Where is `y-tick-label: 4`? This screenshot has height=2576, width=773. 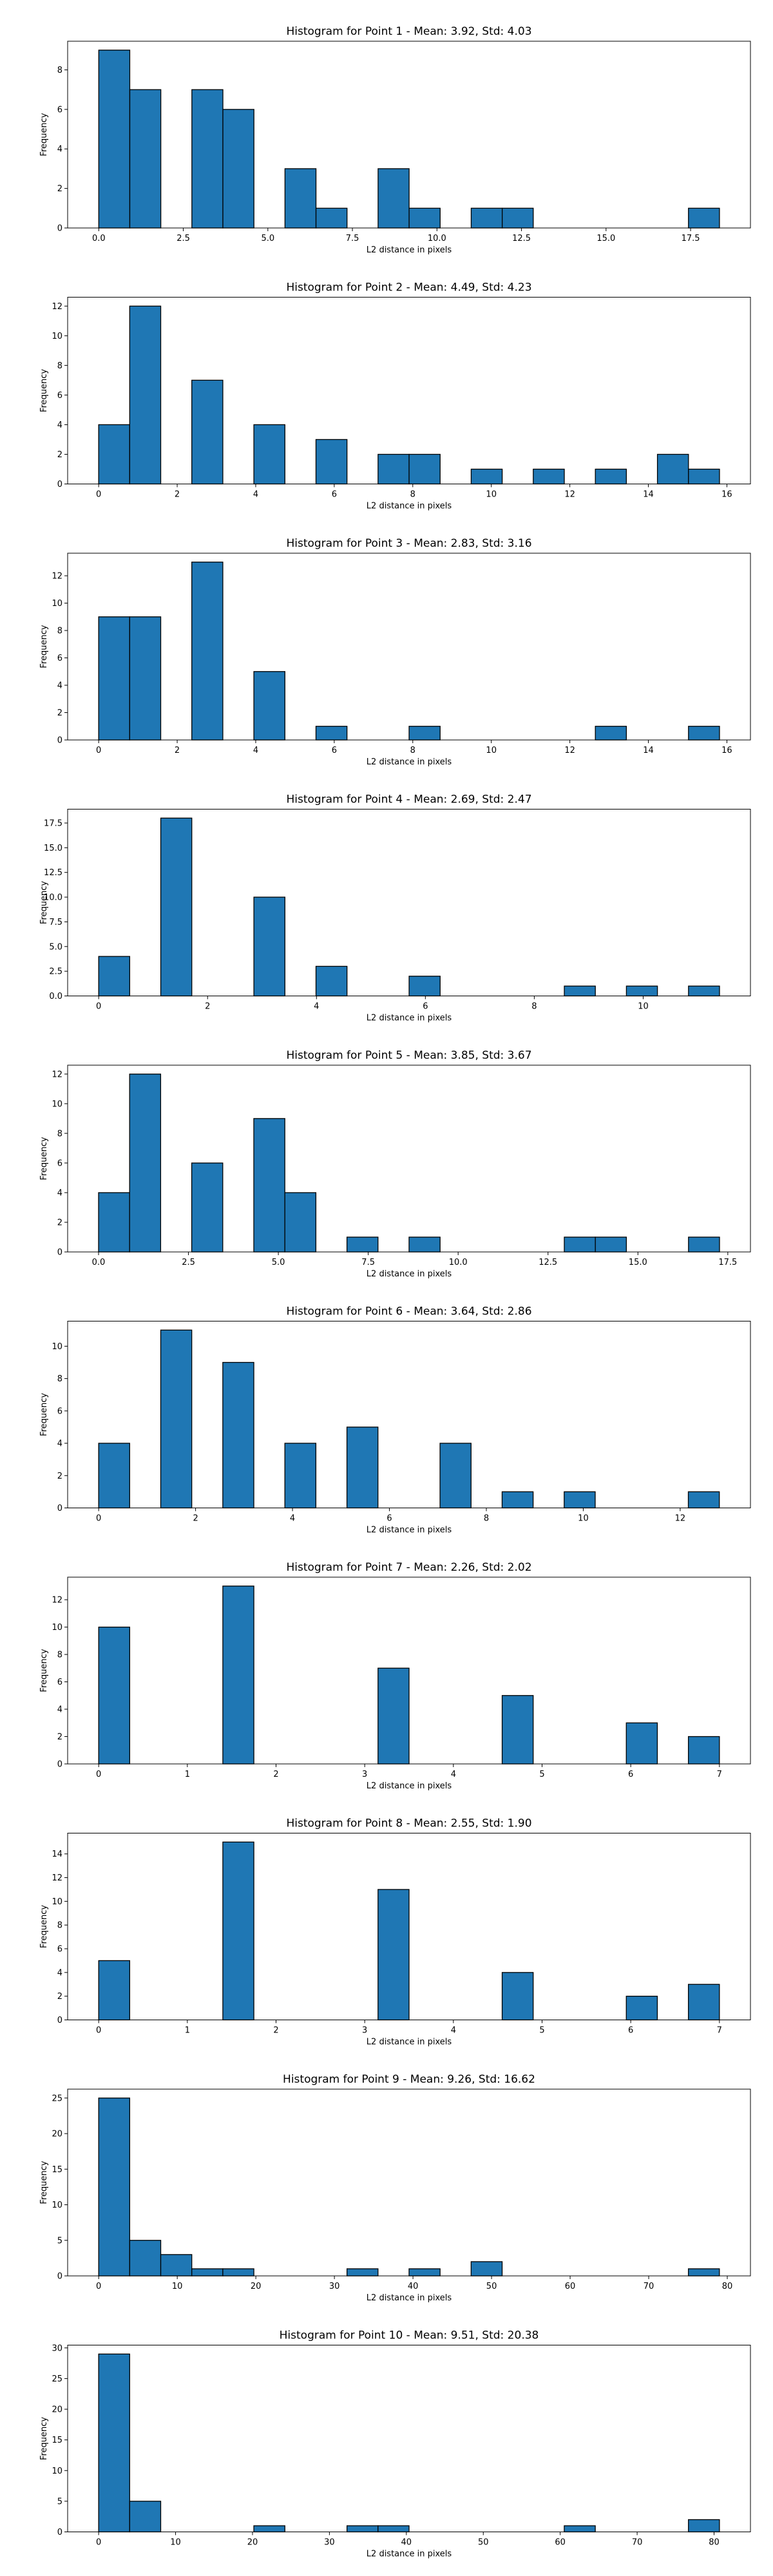
y-tick-label: 4 is located at coordinates (59, 426).